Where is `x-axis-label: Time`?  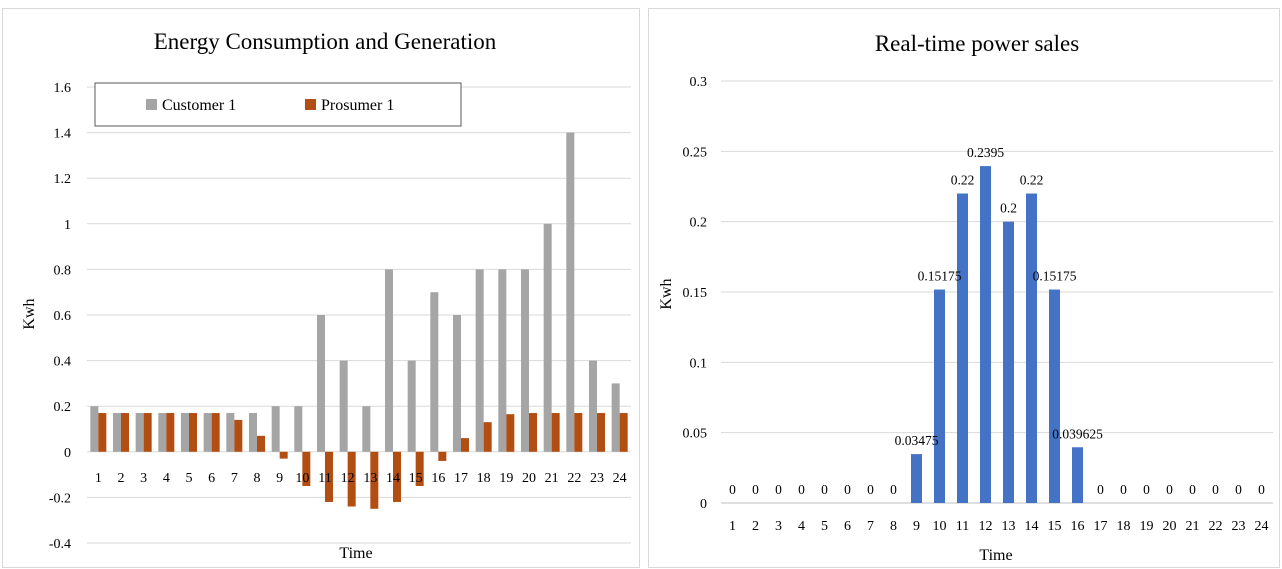 x-axis-label: Time is located at coordinates (995, 555).